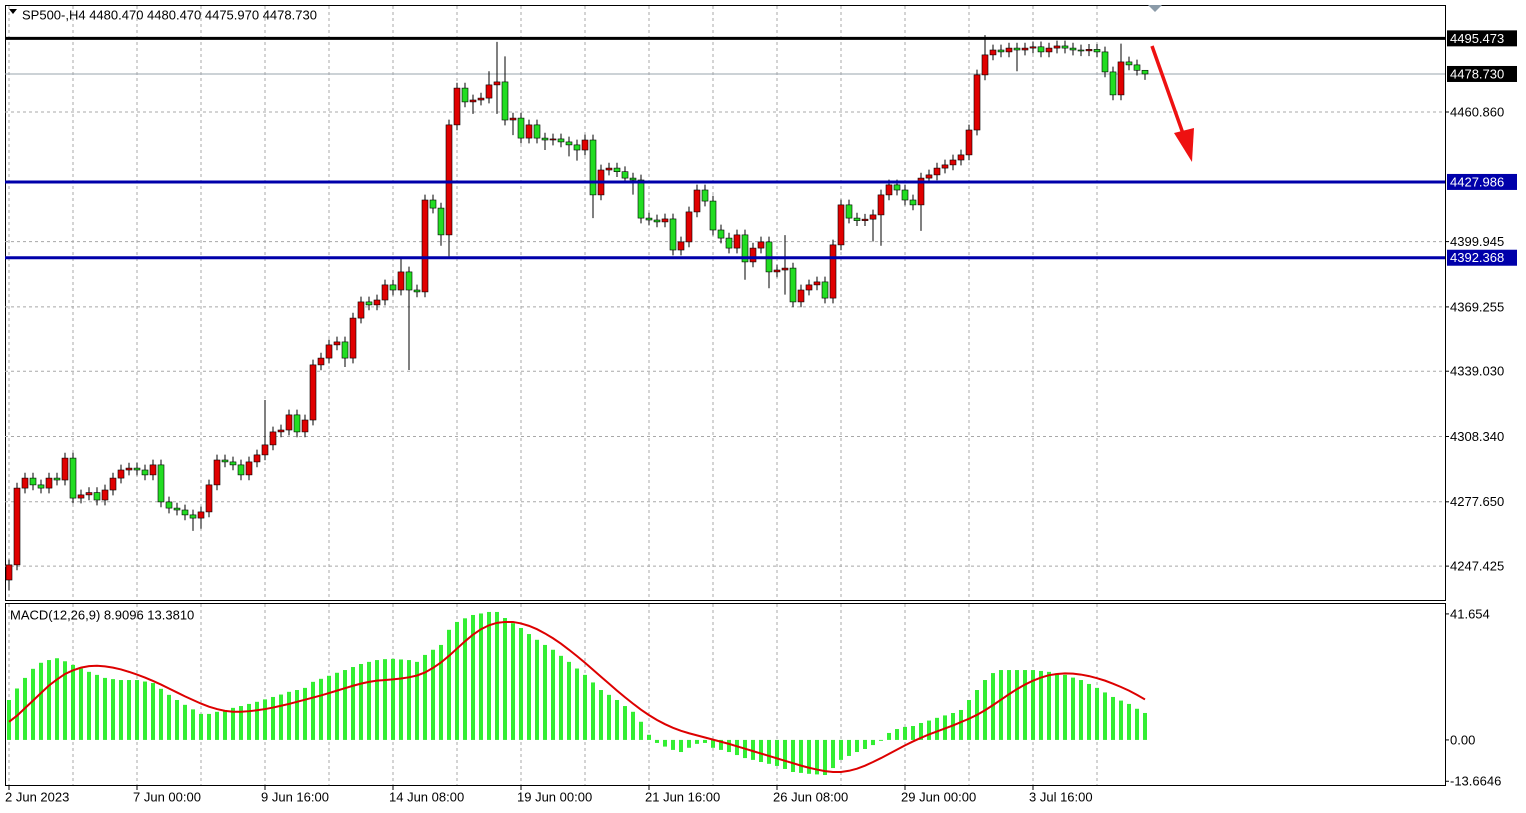 This screenshot has width=1526, height=813. I want to click on y-tick-label: 4308.340, so click(1477, 436).